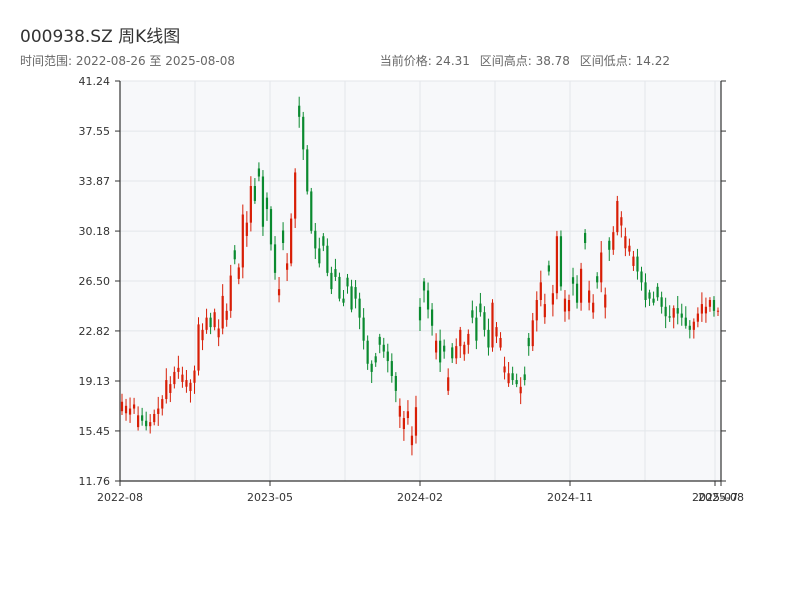  What do you see at coordinates (95, 481) in the screenshot?
I see `y-tick-label: 11.76` at bounding box center [95, 481].